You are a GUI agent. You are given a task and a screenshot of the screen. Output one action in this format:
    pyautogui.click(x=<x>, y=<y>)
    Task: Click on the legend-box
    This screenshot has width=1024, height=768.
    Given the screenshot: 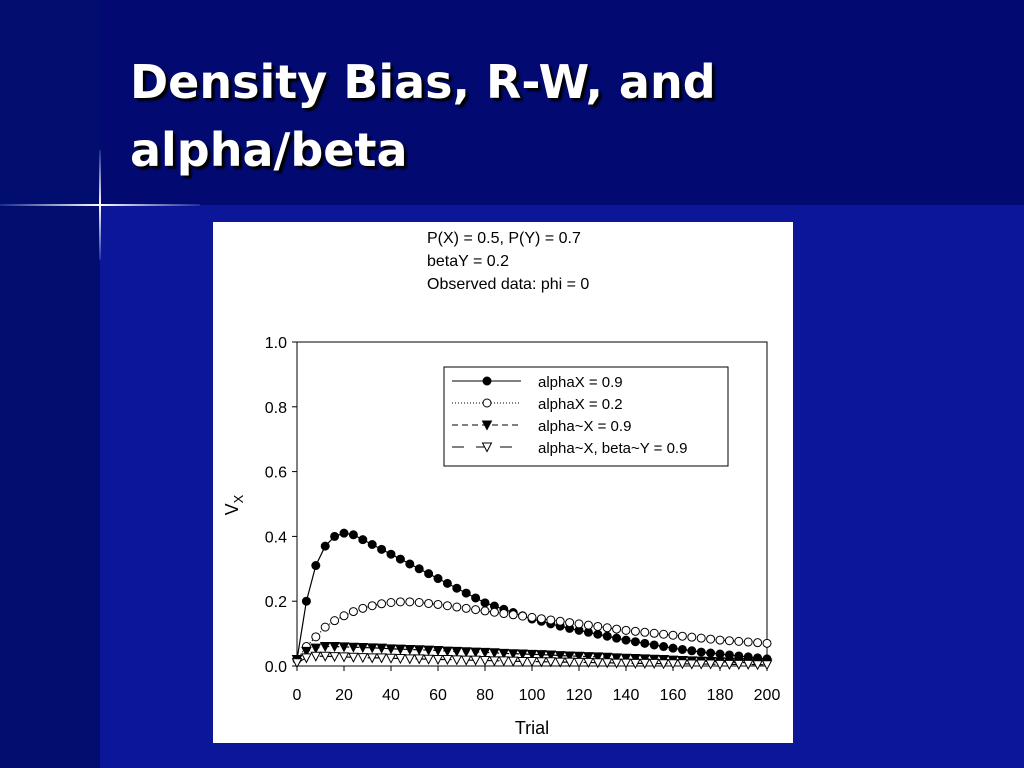 What is the action you would take?
    pyautogui.click(x=586, y=416)
    